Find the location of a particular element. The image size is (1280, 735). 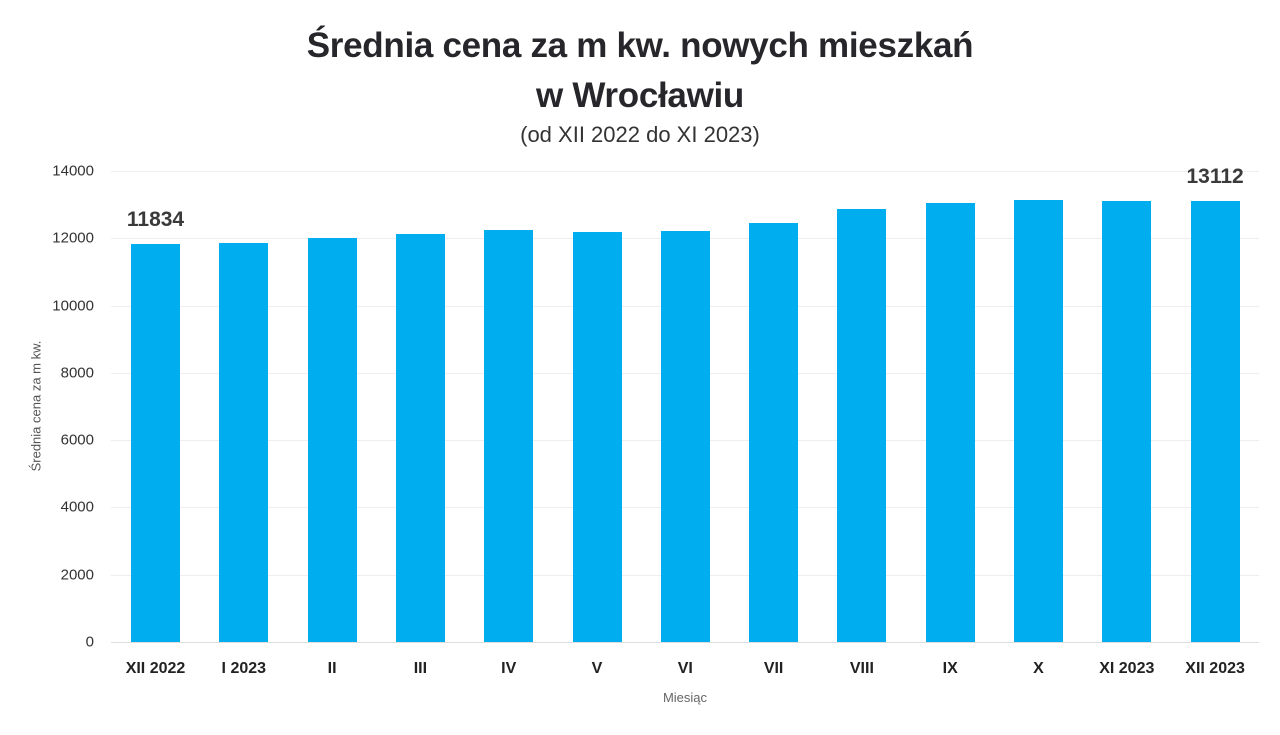

y-tick-label: 6000 is located at coordinates (77, 440).